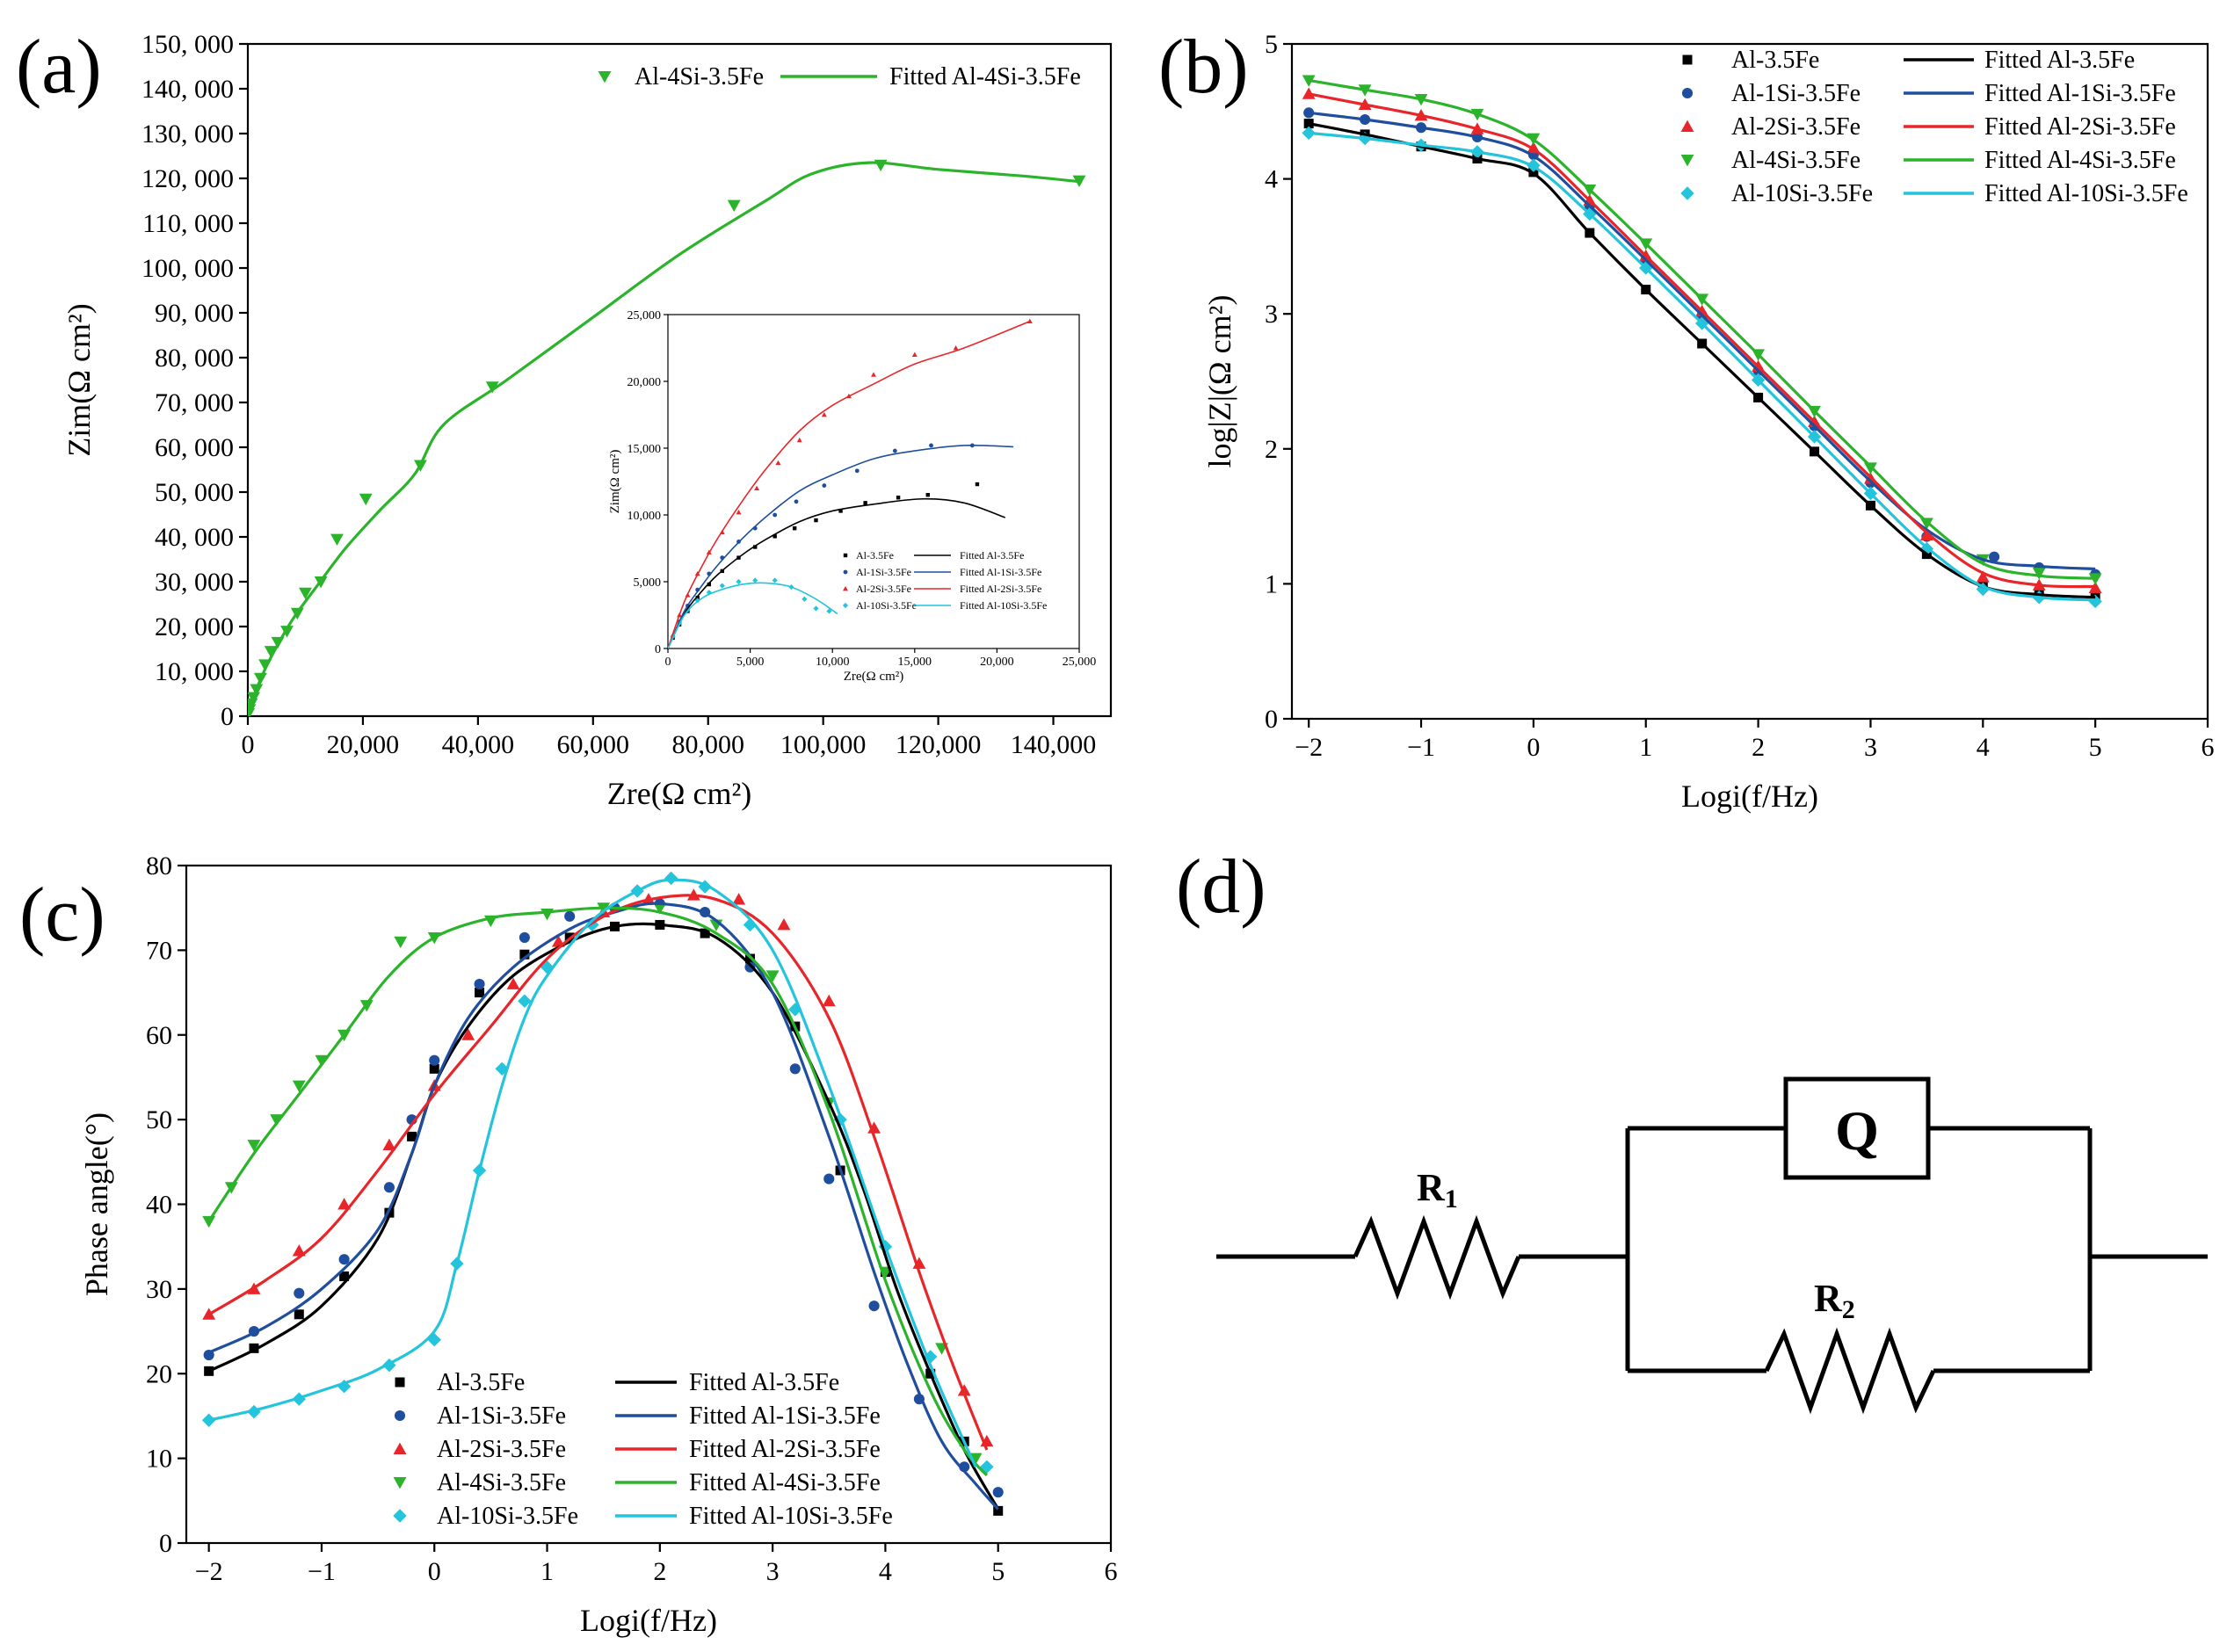 The width and height of the screenshot is (2227, 1652). What do you see at coordinates (194, 582) in the screenshot?
I see `a-y-tick-label: 30, 000` at bounding box center [194, 582].